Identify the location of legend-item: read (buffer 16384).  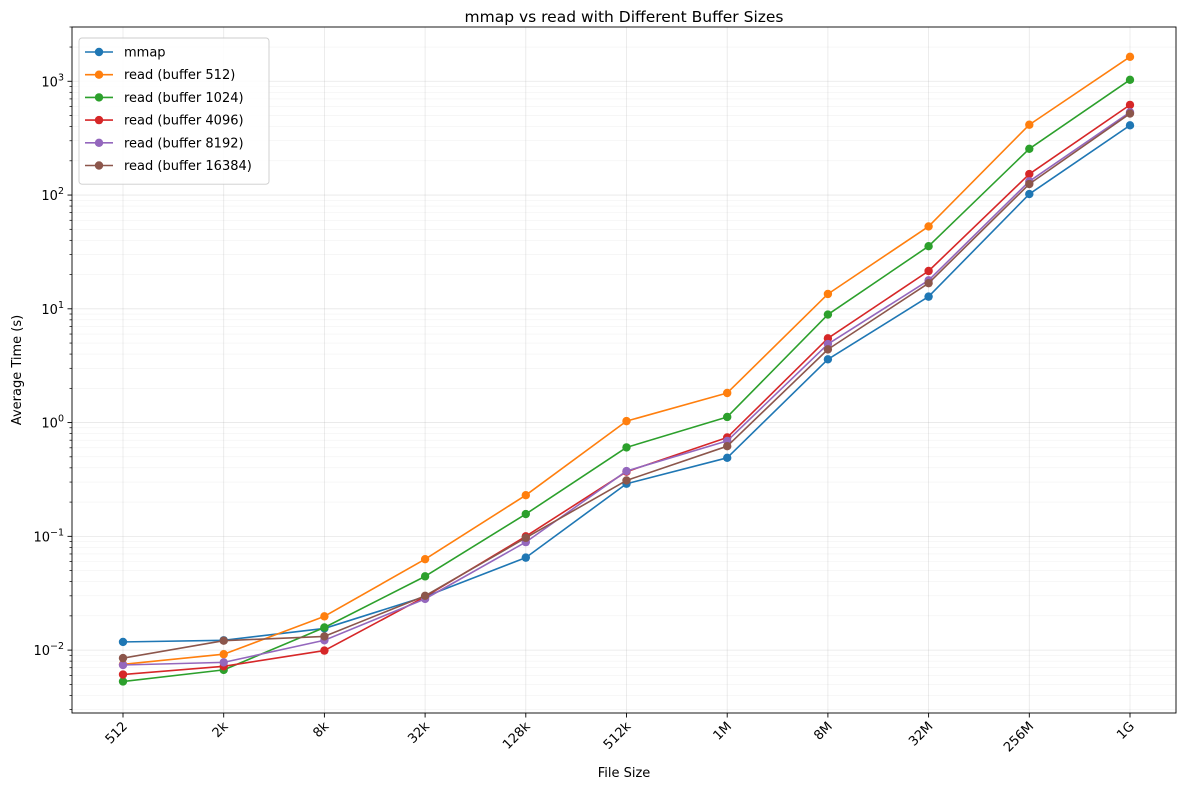
(168, 166).